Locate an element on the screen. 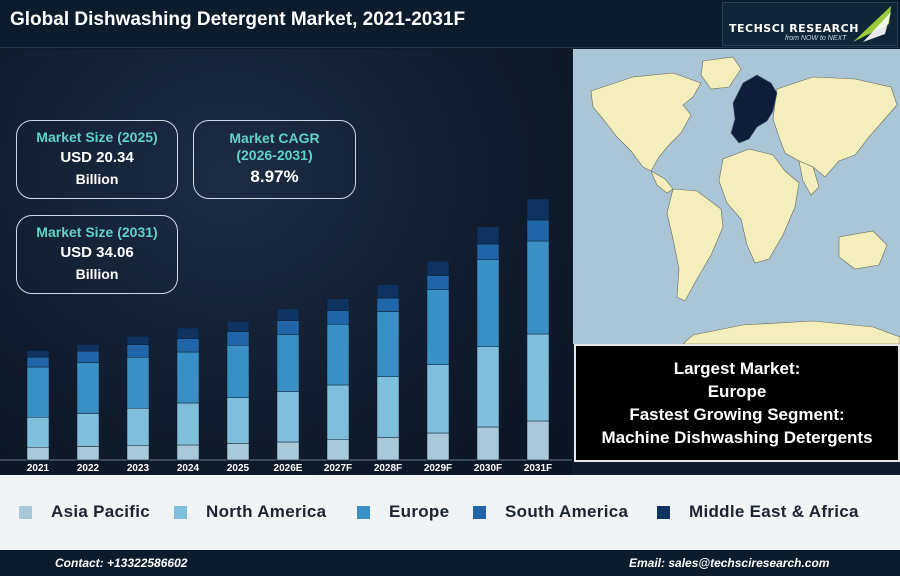 The width and height of the screenshot is (900, 576). bar-segment-south-america-2030f is located at coordinates (488, 251).